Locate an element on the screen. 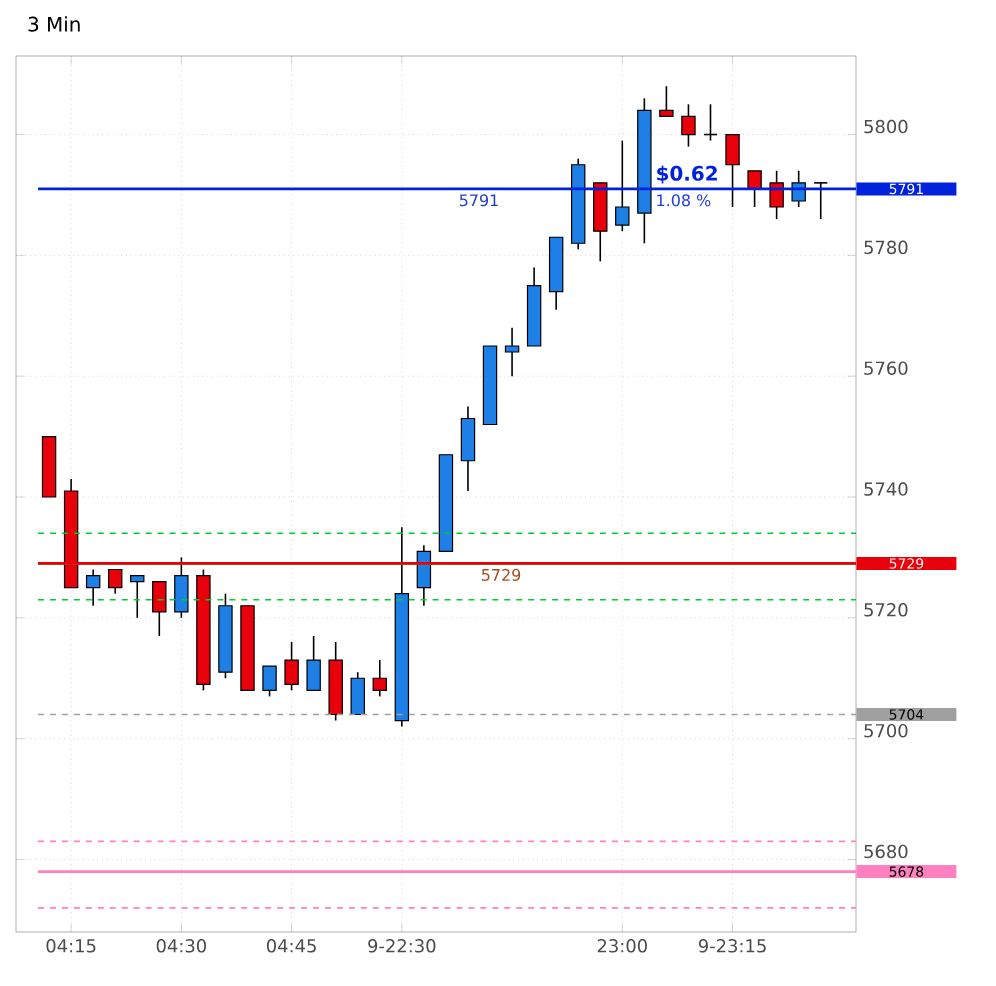 The width and height of the screenshot is (996, 986). y-tick-label: 5780 is located at coordinates (886, 247).